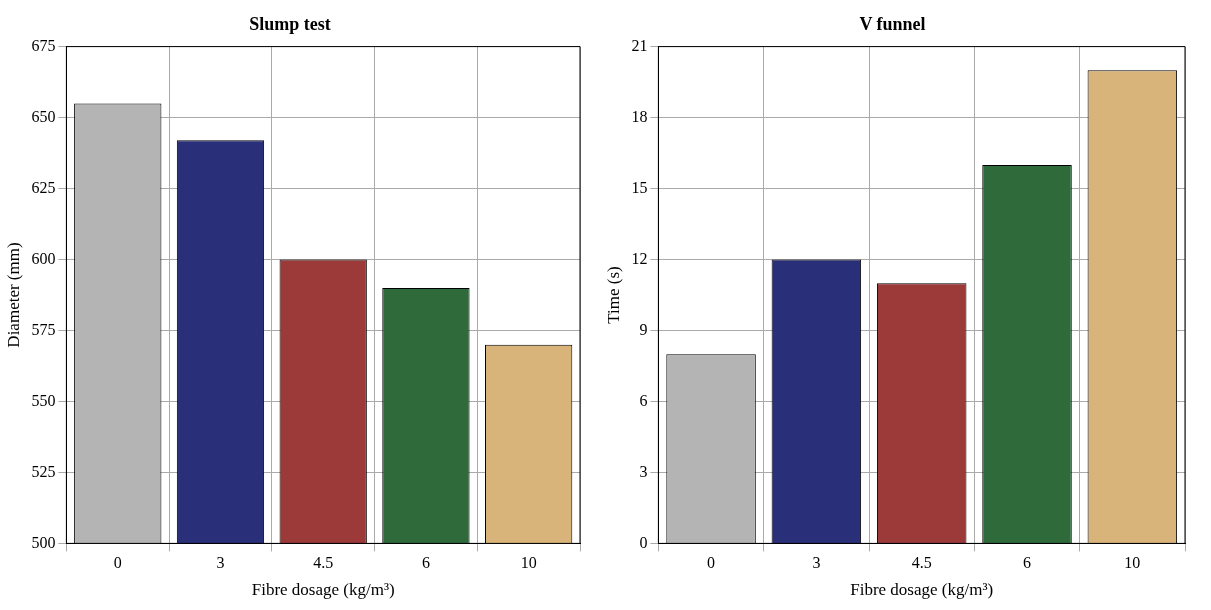 The height and width of the screenshot is (610, 1211). What do you see at coordinates (43, 45) in the screenshot?
I see `y-tick-label: 675` at bounding box center [43, 45].